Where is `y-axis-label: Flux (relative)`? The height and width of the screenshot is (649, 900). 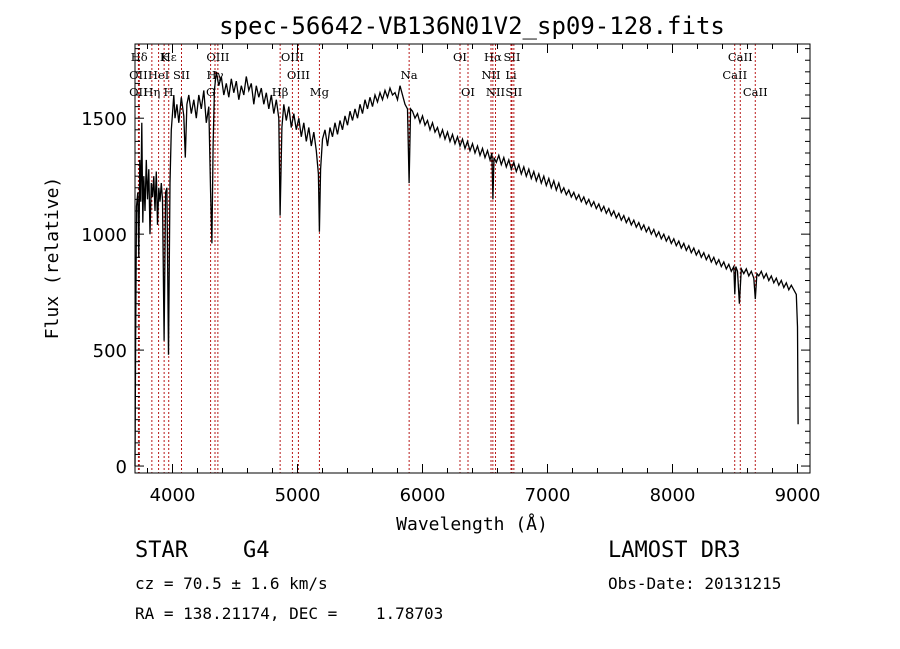 y-axis-label: Flux (relative) is located at coordinates (52, 258).